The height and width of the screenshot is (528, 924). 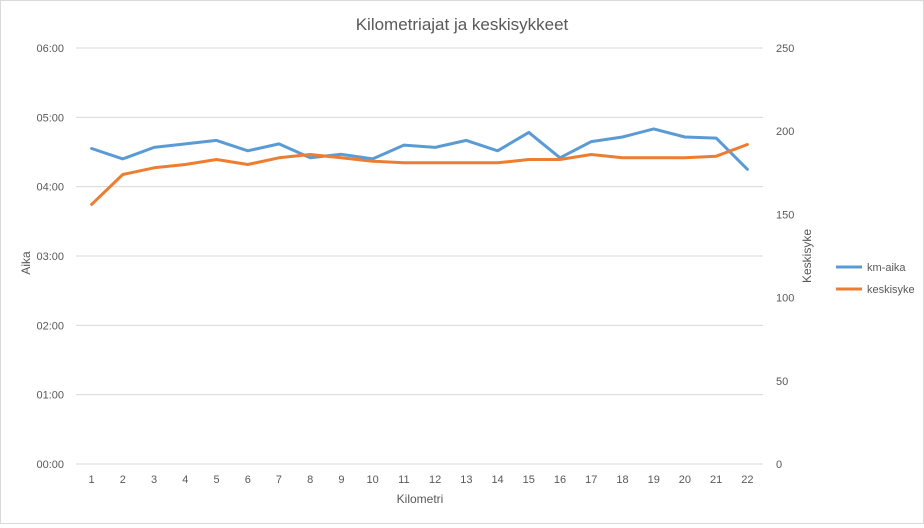 What do you see at coordinates (50, 49) in the screenshot?
I see `left-tick-label: 06:00` at bounding box center [50, 49].